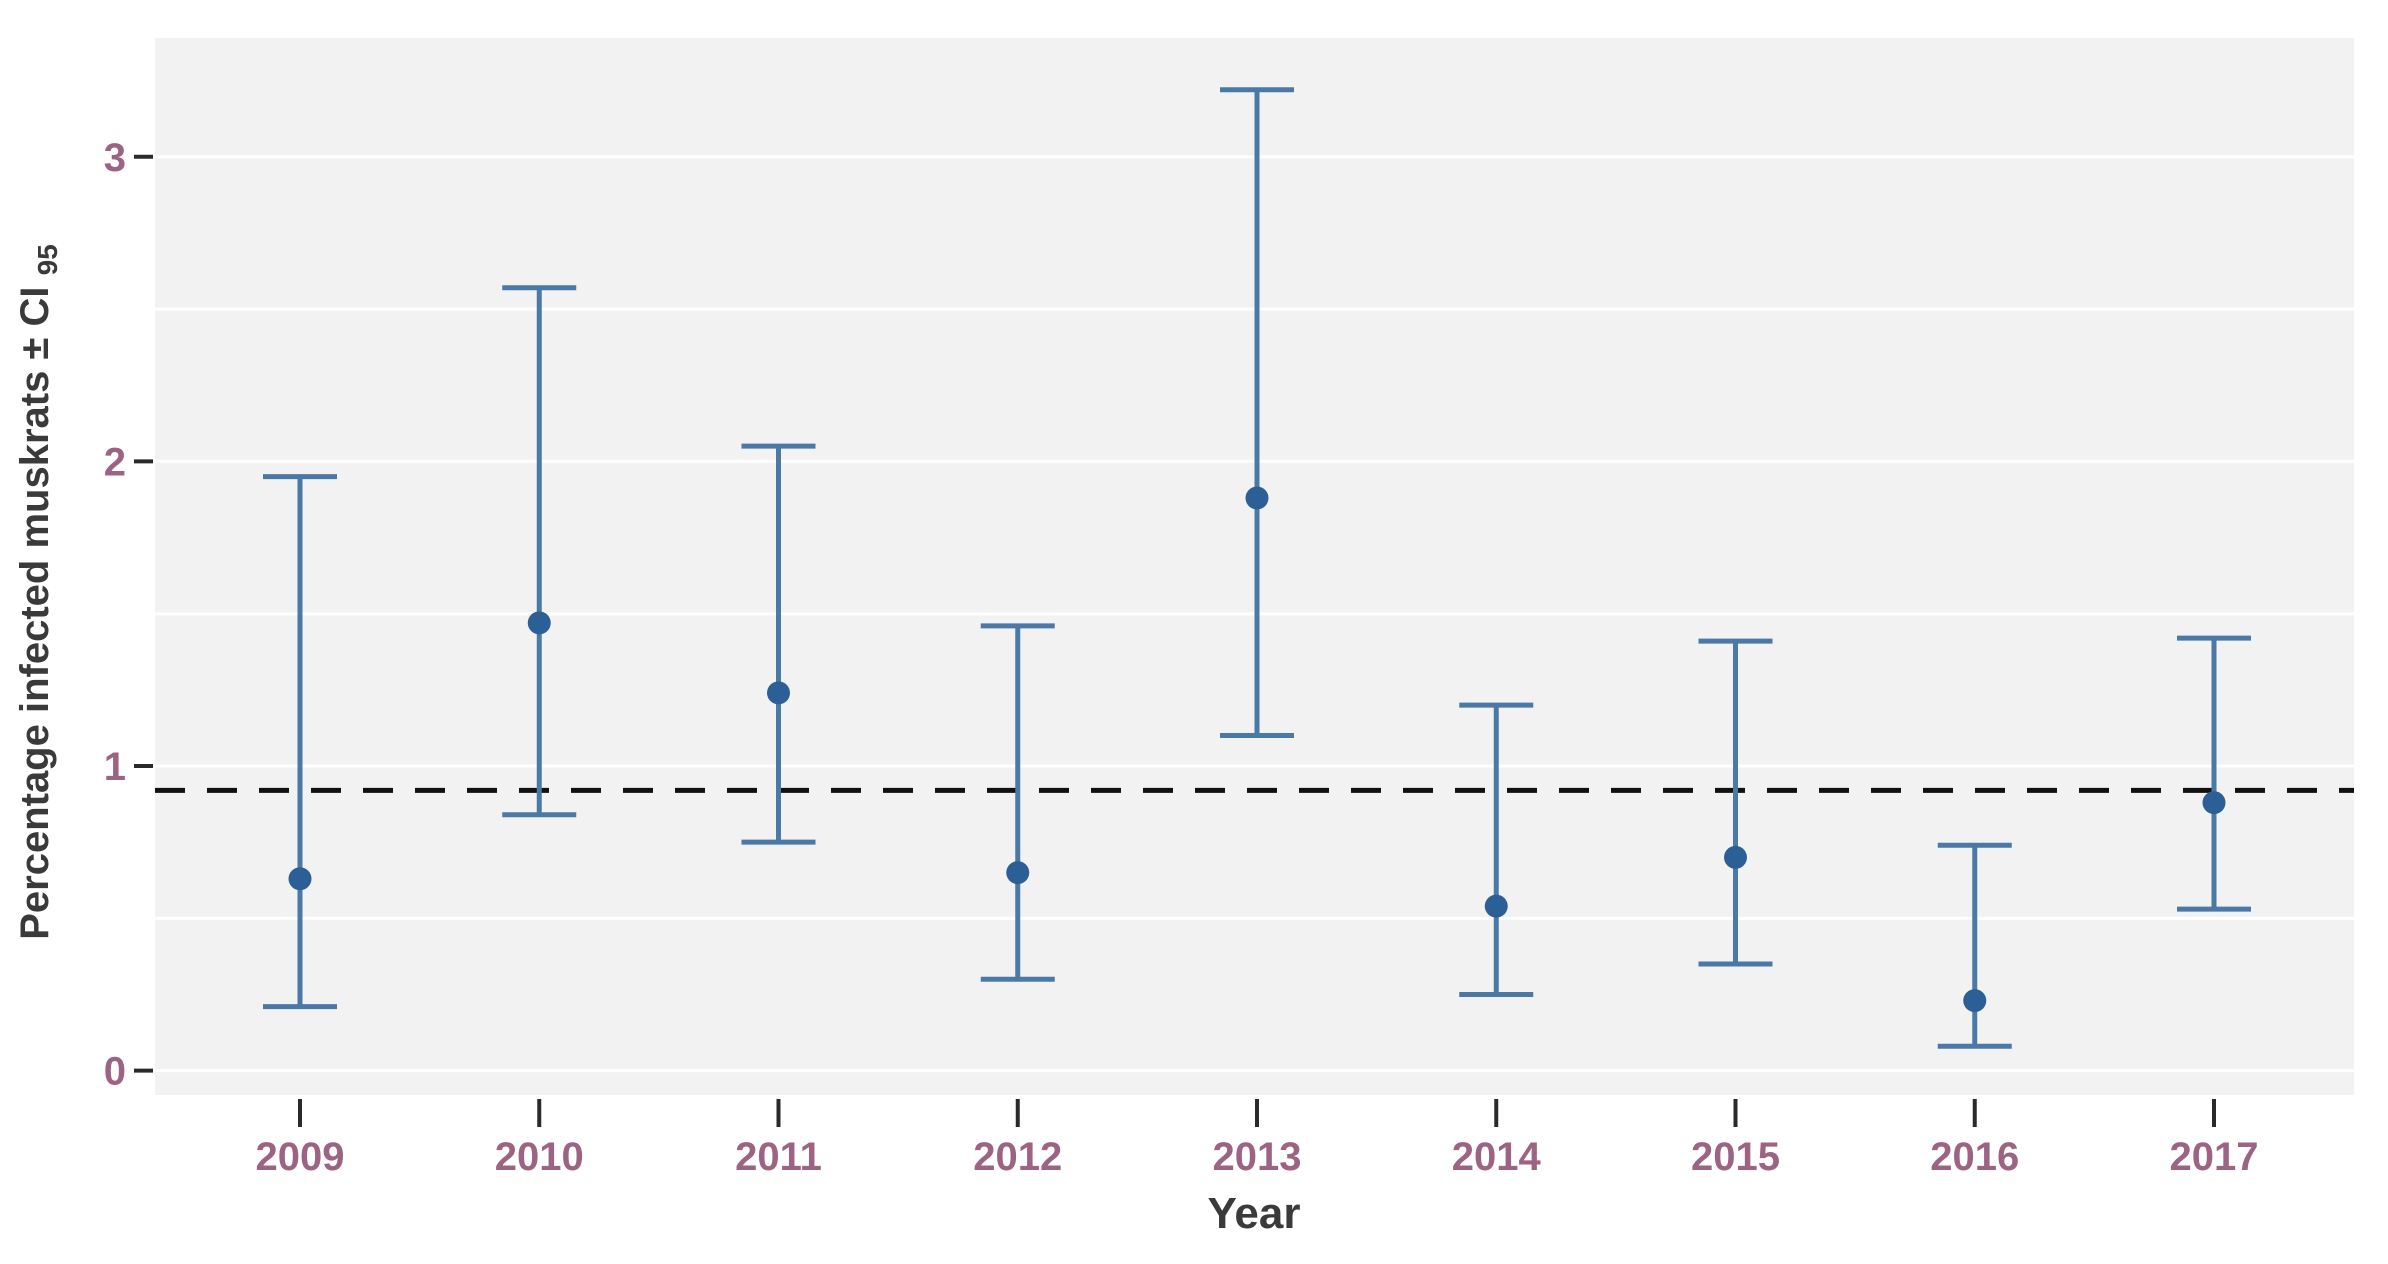  I want to click on errorbar-2016, so click(1974, 945).